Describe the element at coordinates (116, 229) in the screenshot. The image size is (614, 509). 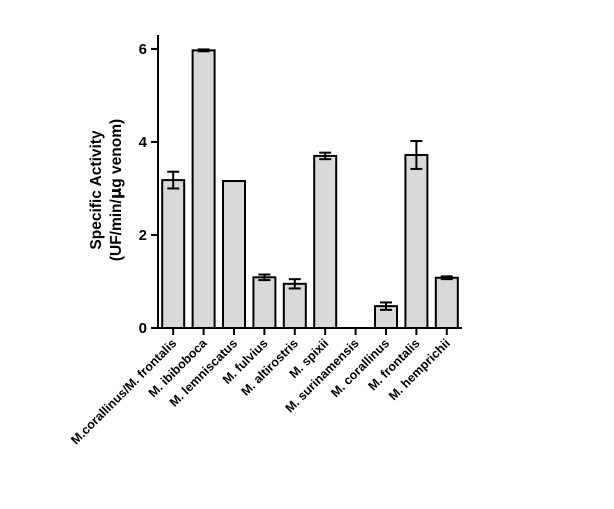
I see `y-axis-title-line2-prefix: (UF/min/` at that location.